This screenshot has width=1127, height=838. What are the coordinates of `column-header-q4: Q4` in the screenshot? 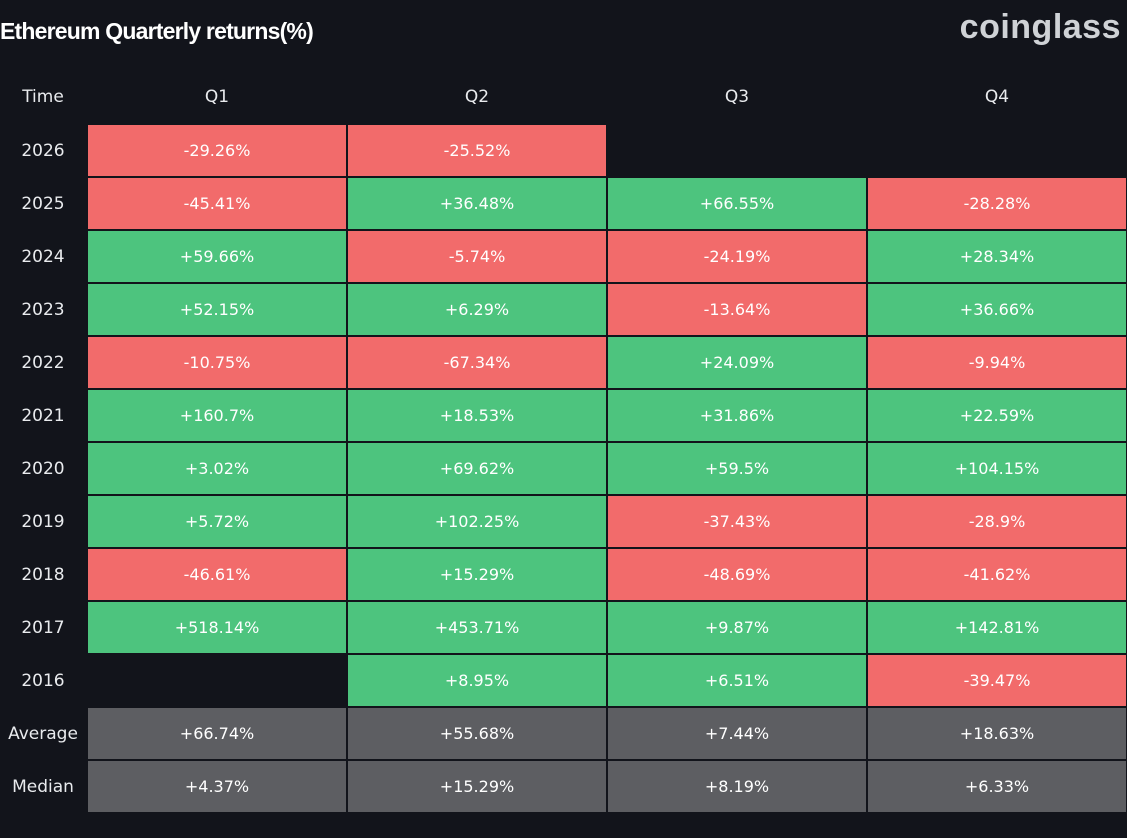 It's located at (997, 97).